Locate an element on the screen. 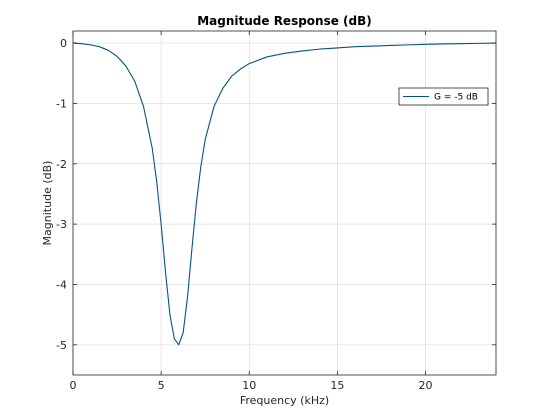 The width and height of the screenshot is (560, 420). x-axis-label: Frequency (kHz) is located at coordinates (284, 400).